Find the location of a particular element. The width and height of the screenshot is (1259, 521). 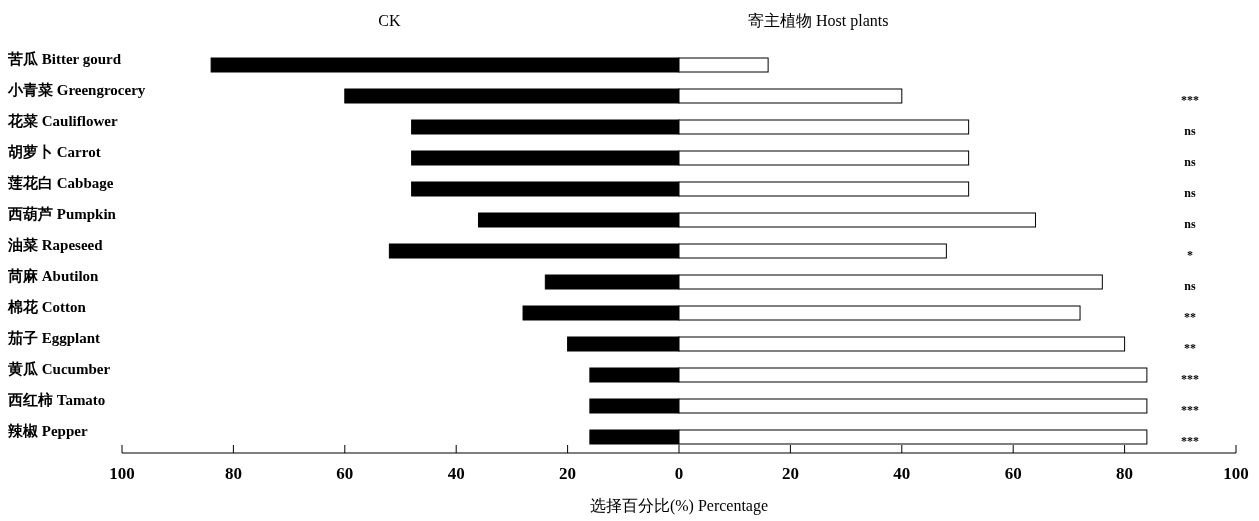

x-axis-title: 选择百分比(%) Percentage is located at coordinates (679, 506).